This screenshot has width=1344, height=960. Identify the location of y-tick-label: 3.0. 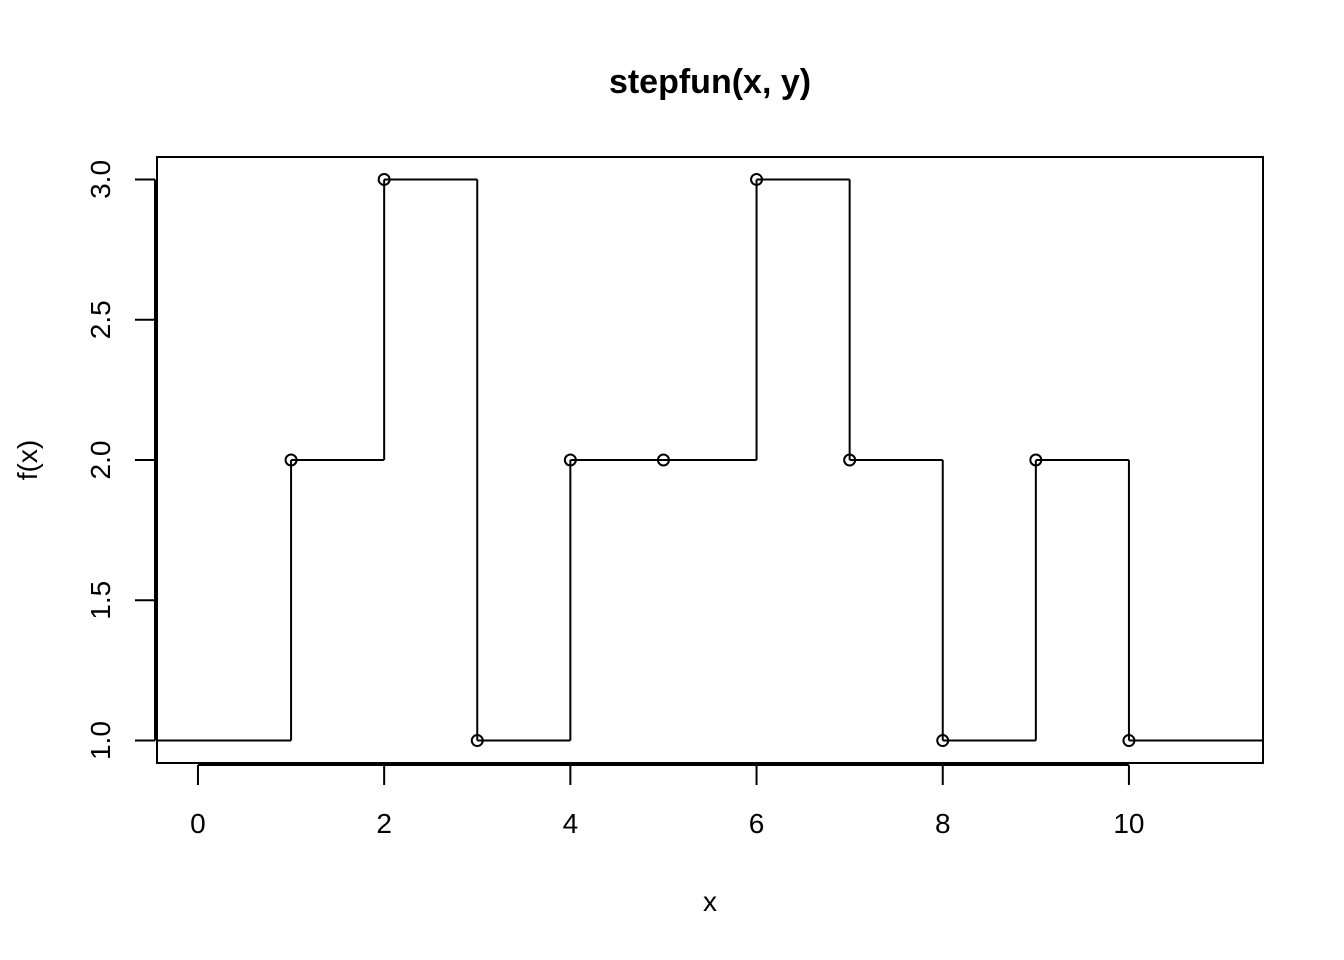
(100, 179).